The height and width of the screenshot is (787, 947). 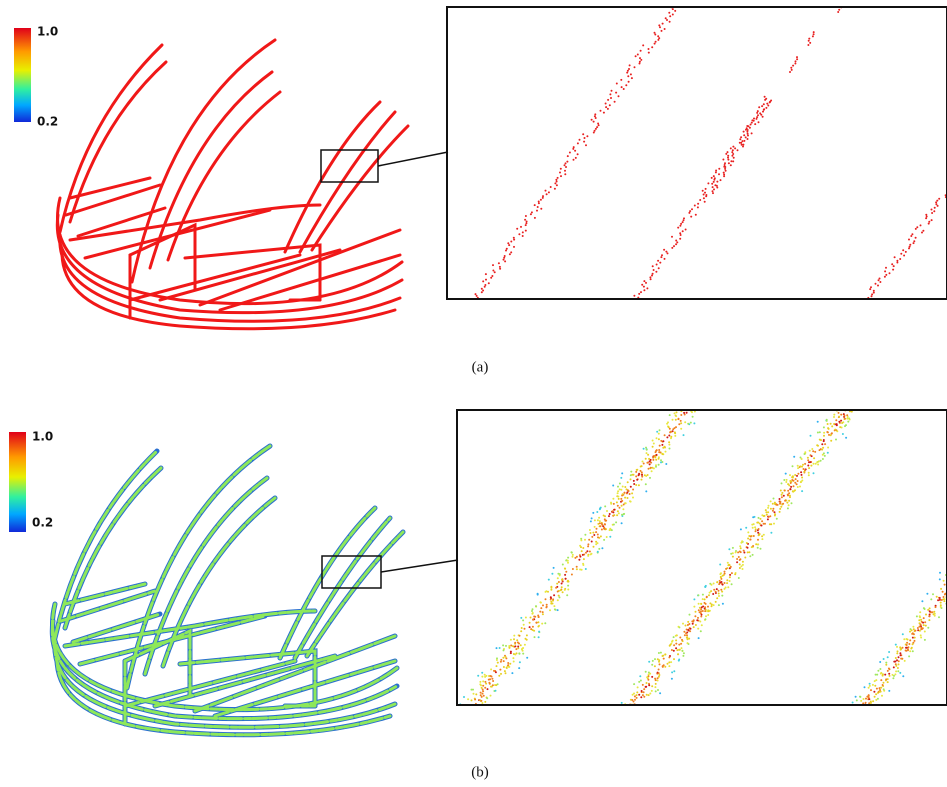 I want to click on zoom-connector, so click(x=413, y=159).